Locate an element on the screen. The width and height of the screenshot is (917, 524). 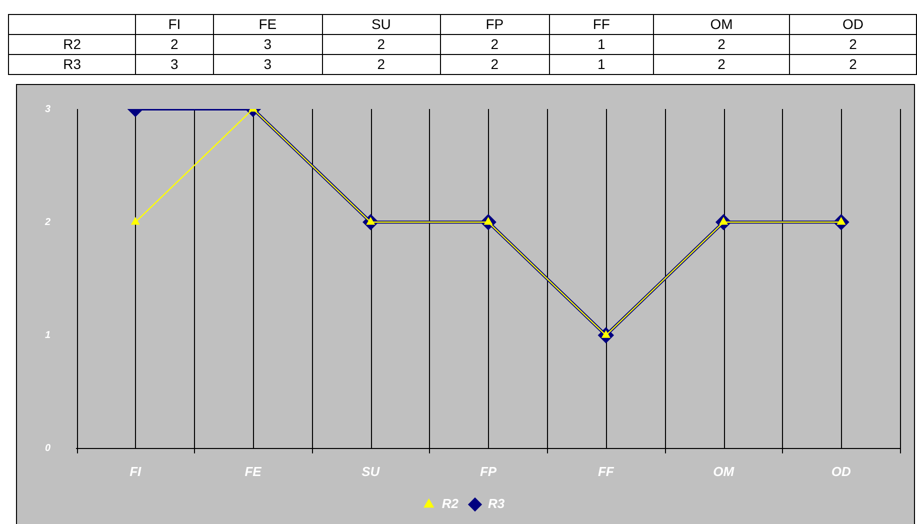
category-label: FI is located at coordinates (174, 24).